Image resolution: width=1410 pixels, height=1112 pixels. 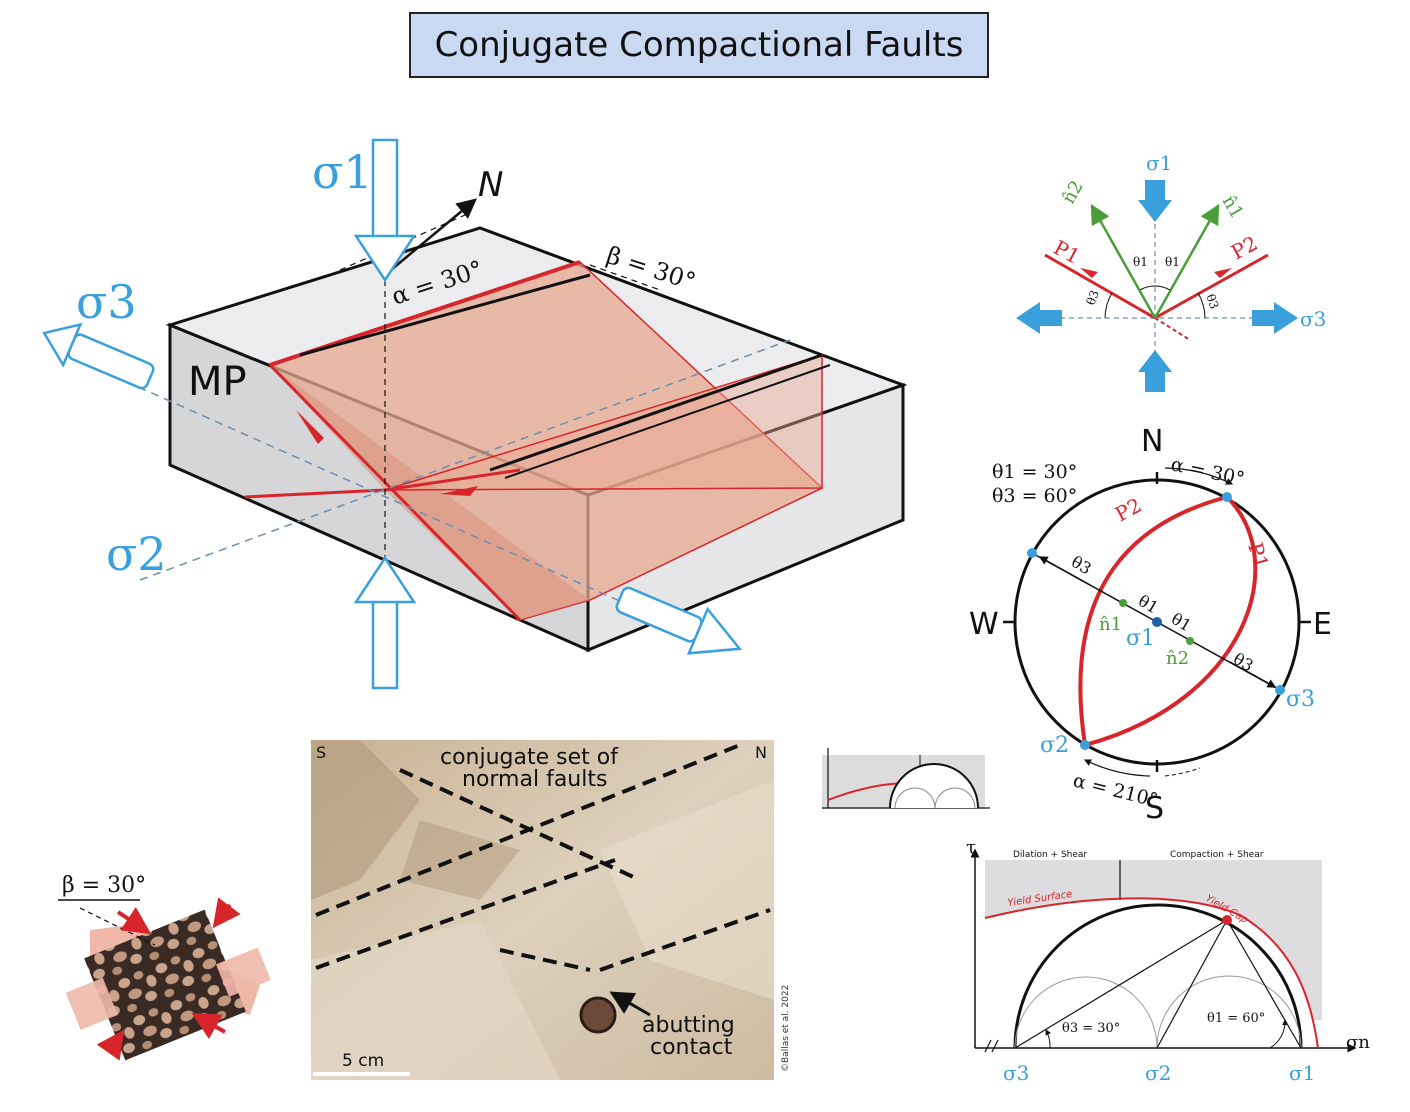 What do you see at coordinates (534, 779) in the screenshot?
I see `photo-caption-line2: normal faults` at bounding box center [534, 779].